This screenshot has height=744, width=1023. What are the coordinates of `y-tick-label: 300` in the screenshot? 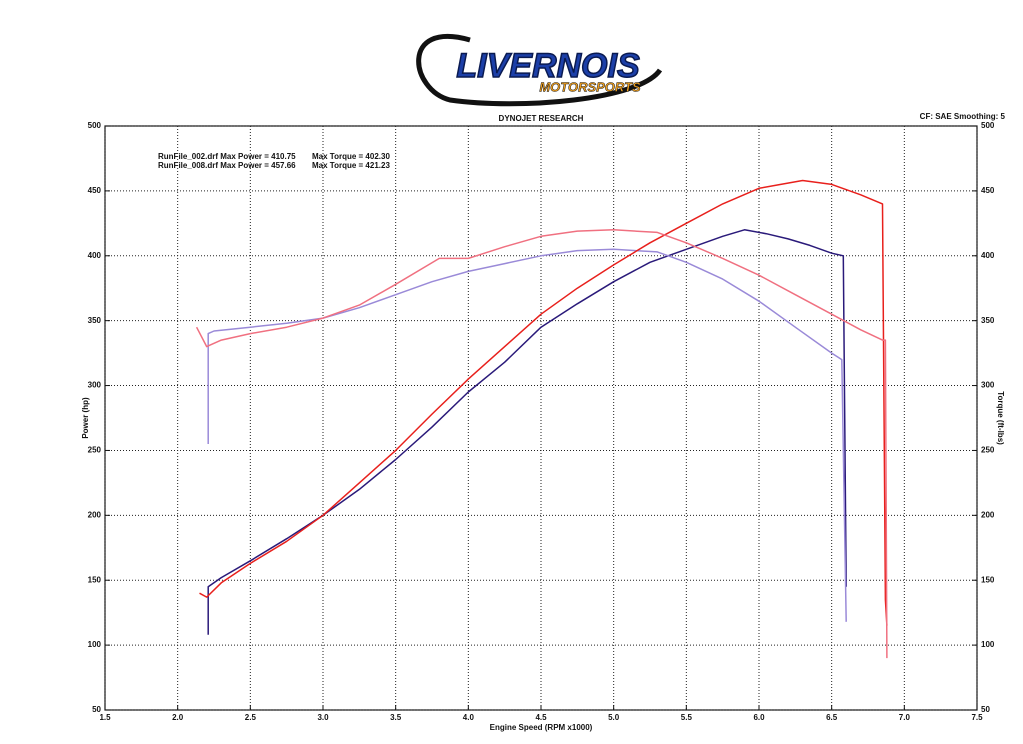 It's located at (95, 385).